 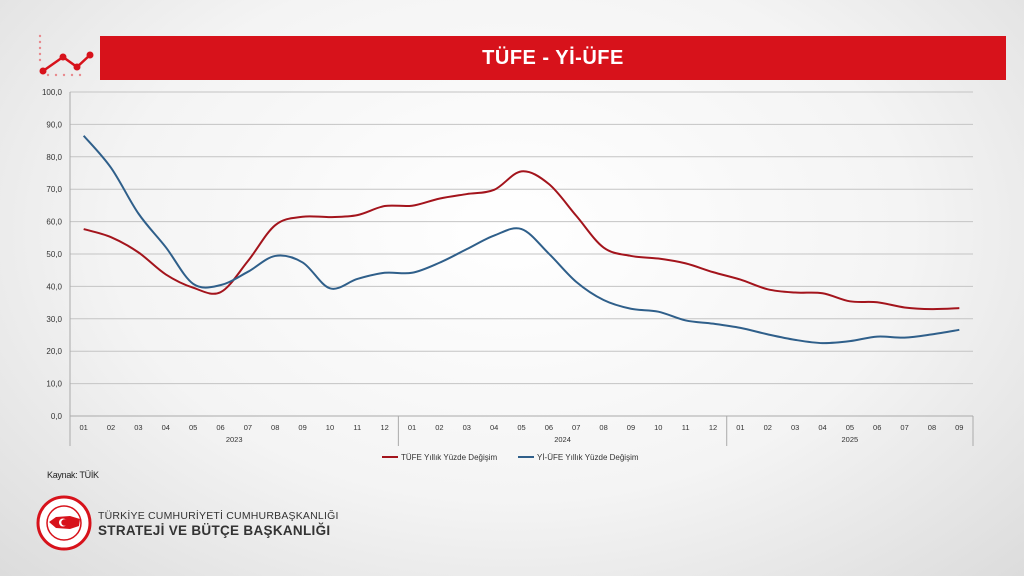 I want to click on org-line2: STRATEJİ VE BÜTÇE BAŞKANLIĞI, so click(x=214, y=530).